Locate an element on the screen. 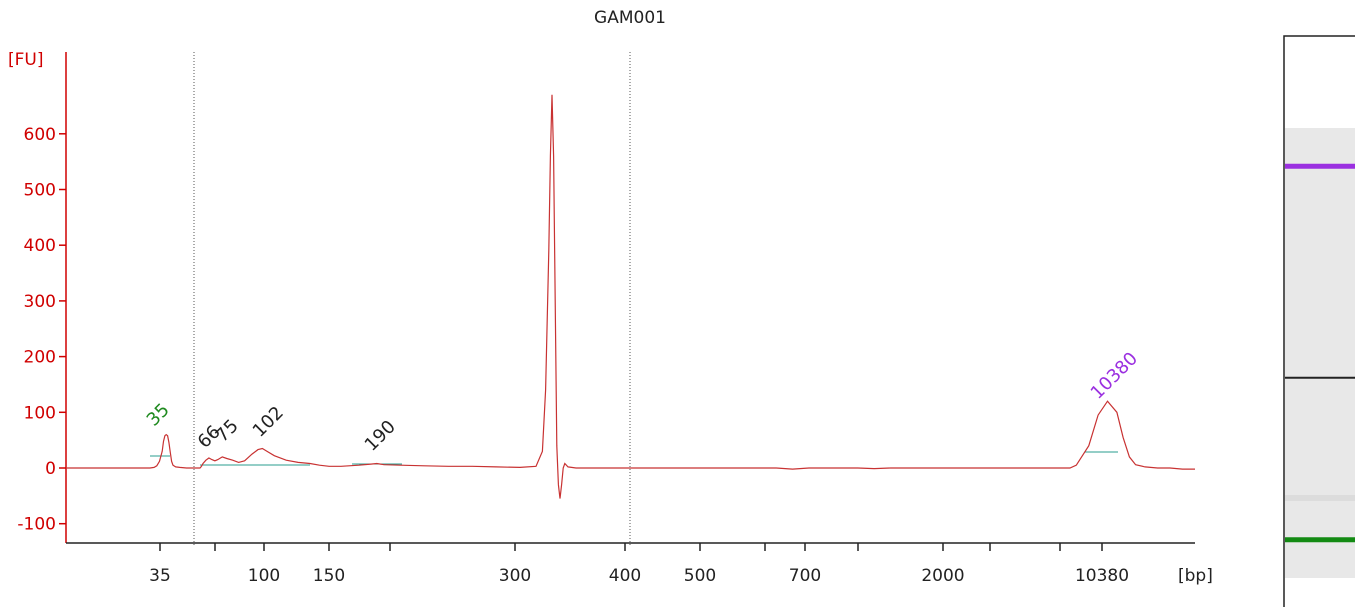  y-tick-label: -100 is located at coordinates (36, 525).